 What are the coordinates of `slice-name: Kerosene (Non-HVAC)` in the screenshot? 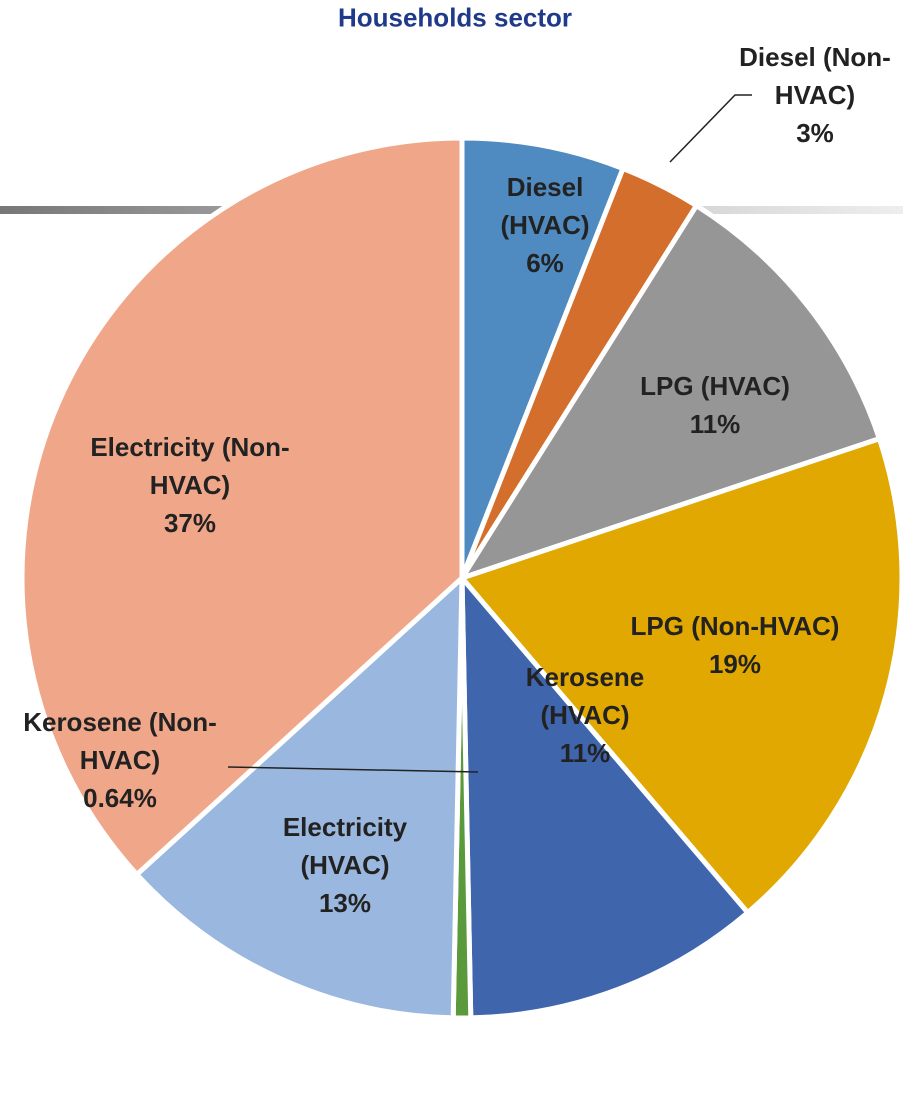 It's located at (120, 741).